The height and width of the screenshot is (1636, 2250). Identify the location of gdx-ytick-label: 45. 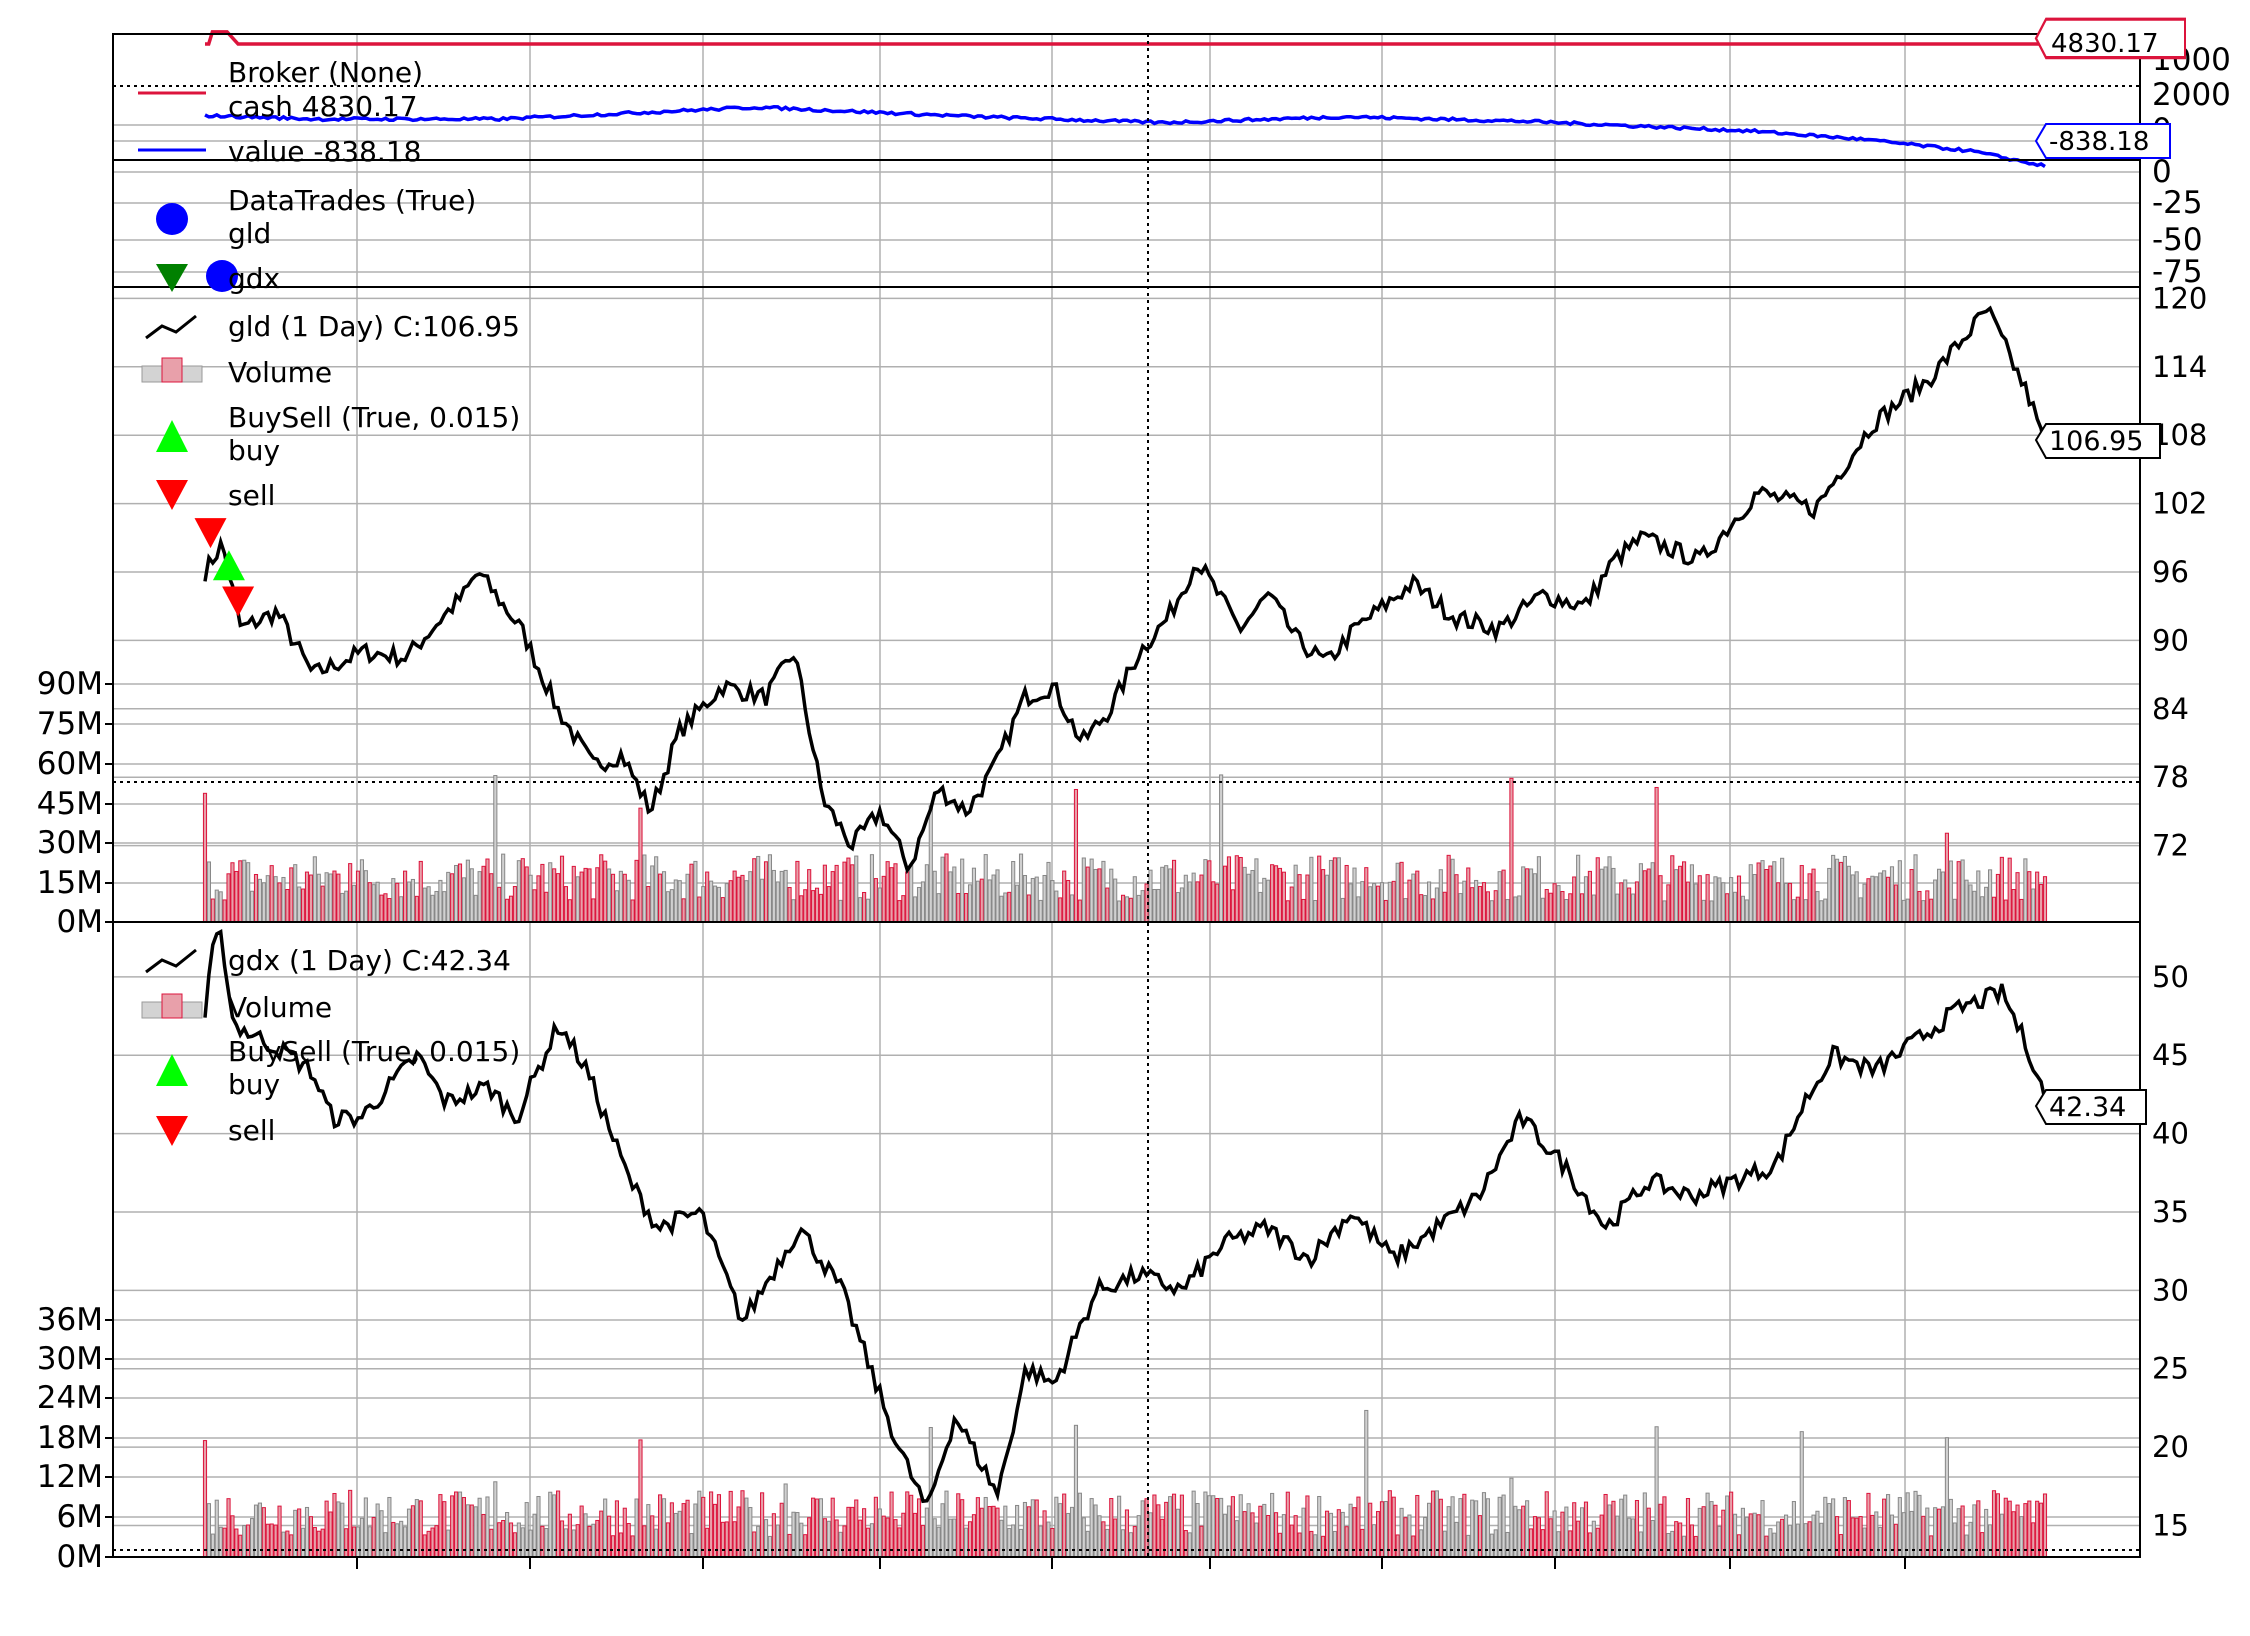
(2170, 1055).